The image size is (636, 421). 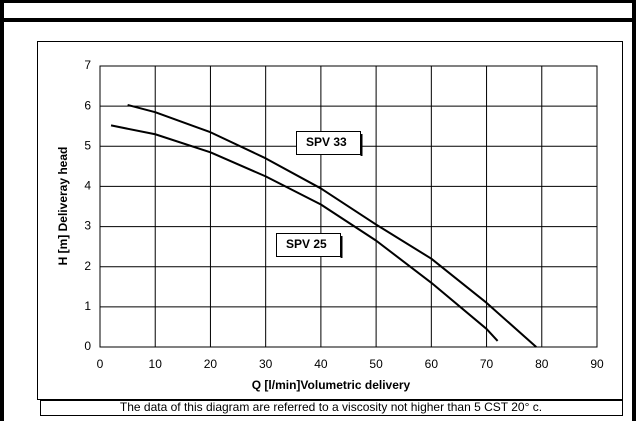 I want to click on x-tick-label: 30, so click(x=266, y=364).